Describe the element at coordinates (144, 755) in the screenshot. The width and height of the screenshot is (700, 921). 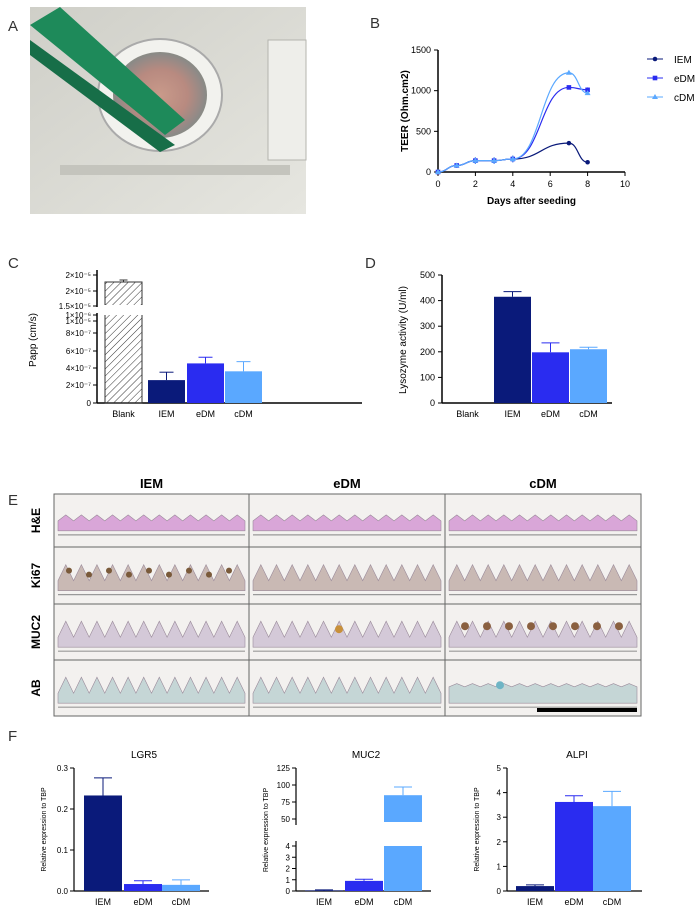
I see `chart-title: LGR5` at that location.